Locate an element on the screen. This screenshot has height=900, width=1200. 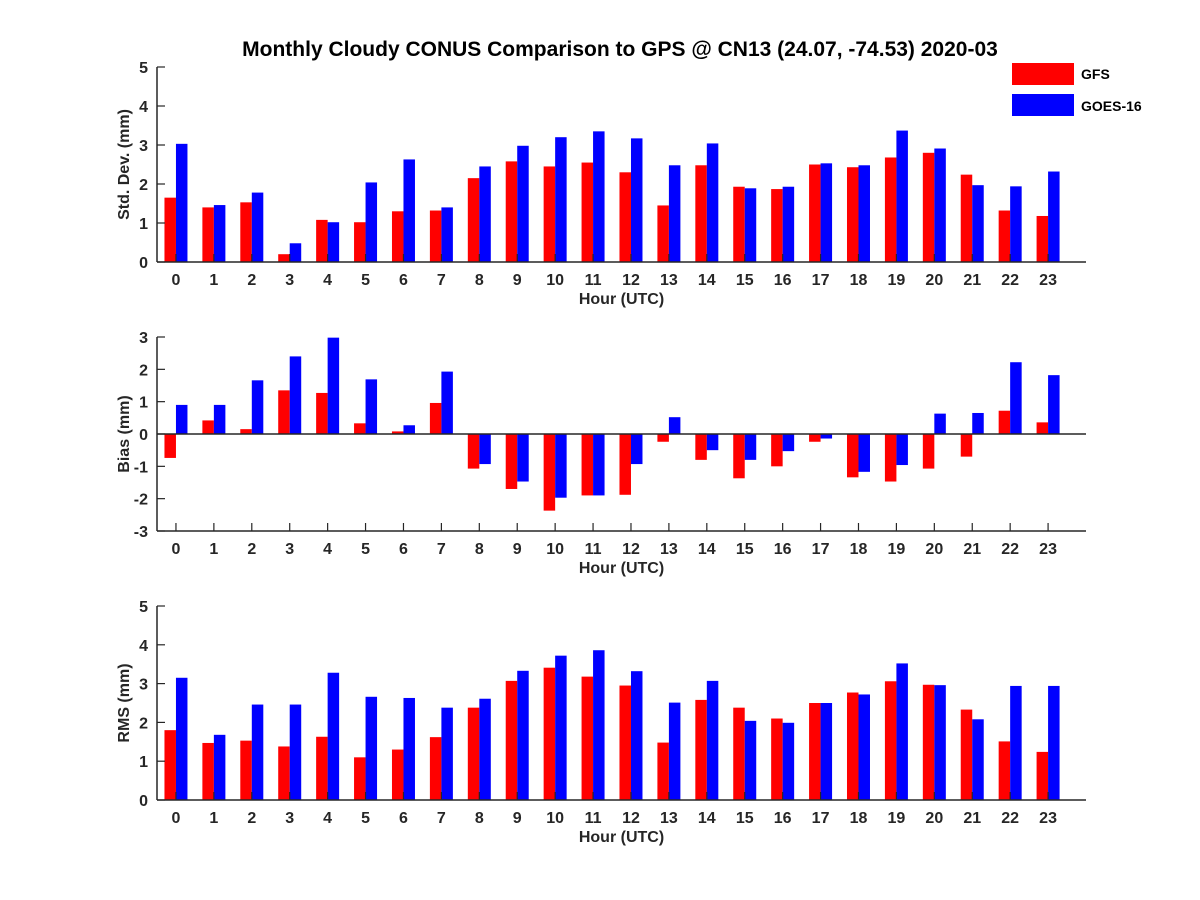
bias-x-tick-label: 6 is located at coordinates (403, 549).